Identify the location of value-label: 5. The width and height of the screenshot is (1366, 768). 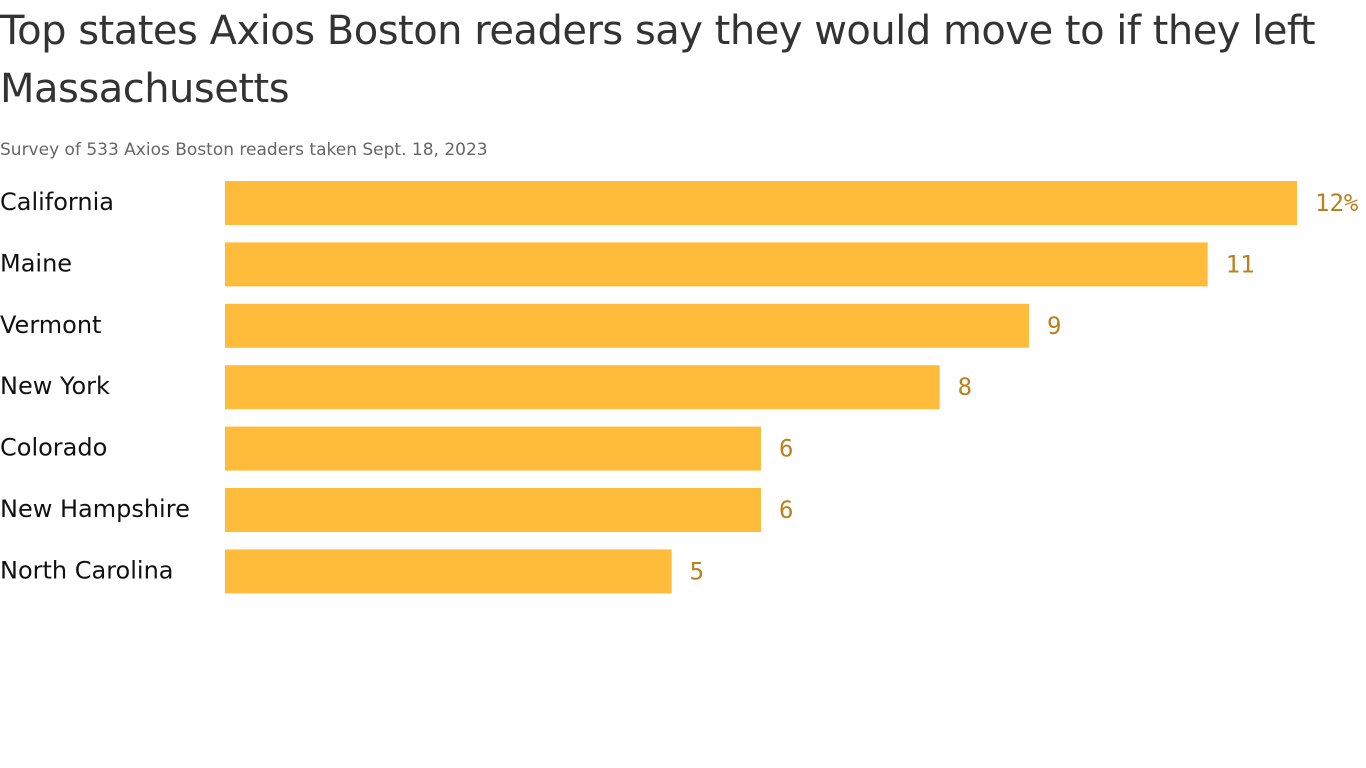
(697, 571).